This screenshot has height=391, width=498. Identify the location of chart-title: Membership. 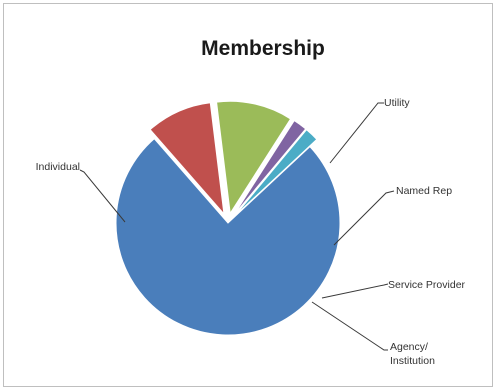
(263, 48).